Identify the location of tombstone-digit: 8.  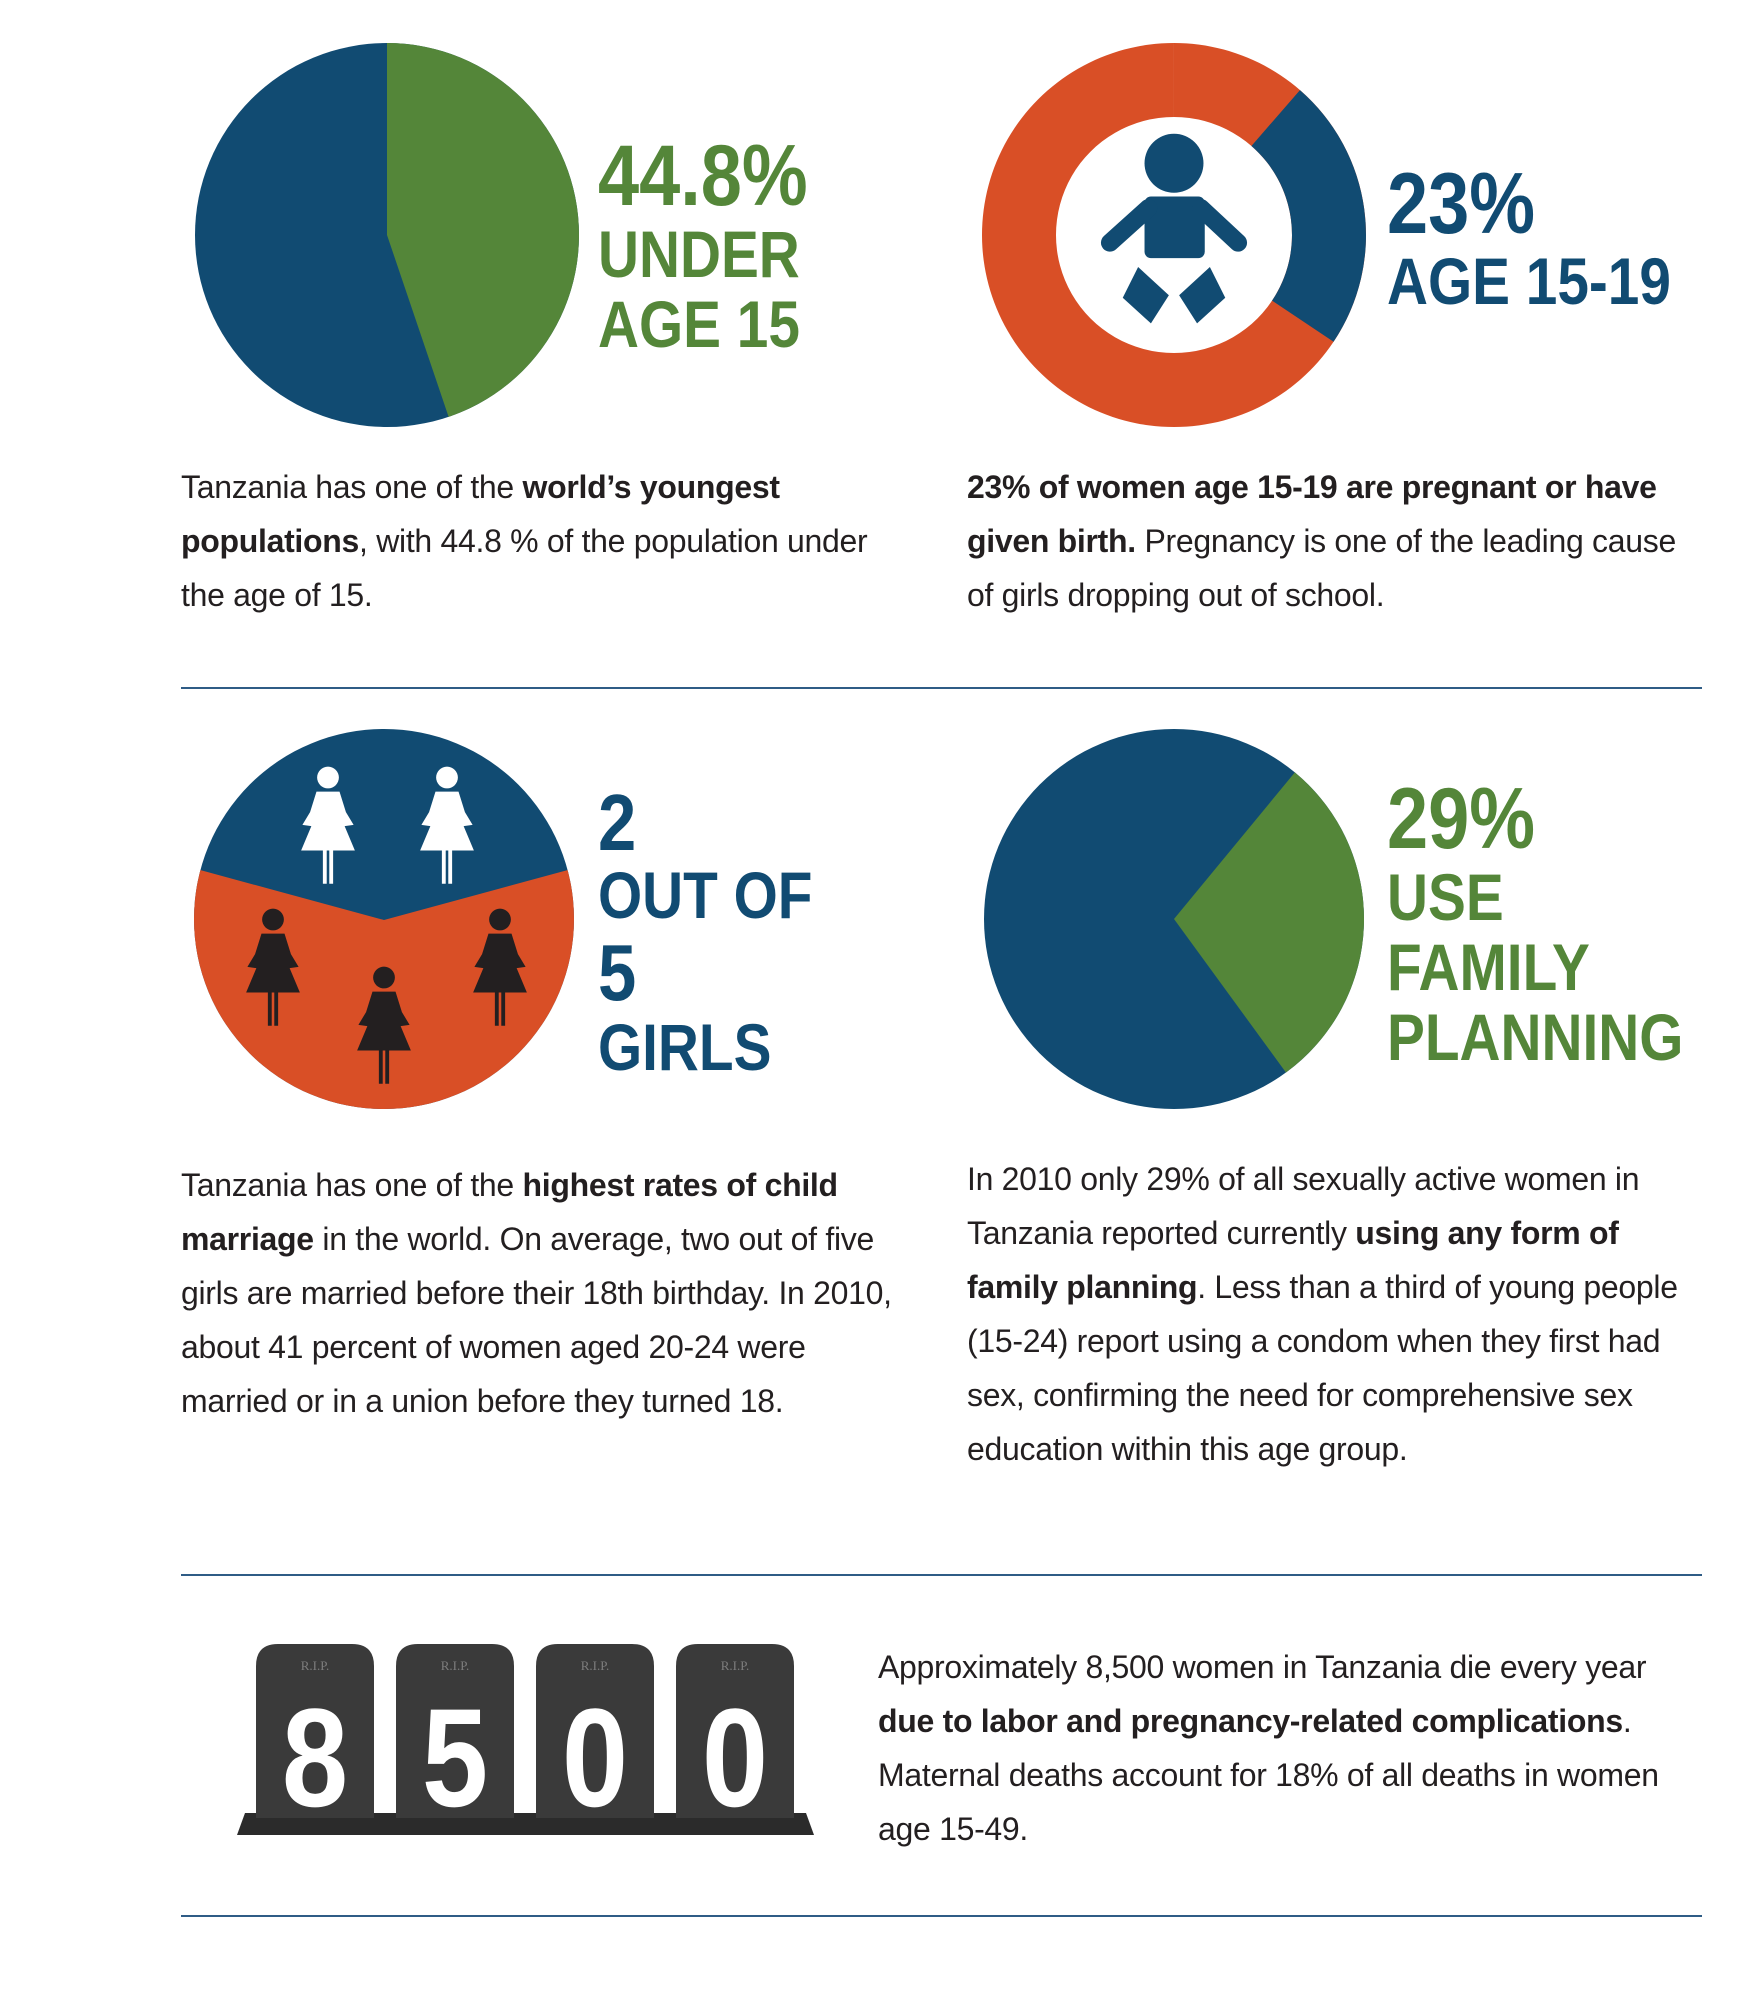
(315, 1757).